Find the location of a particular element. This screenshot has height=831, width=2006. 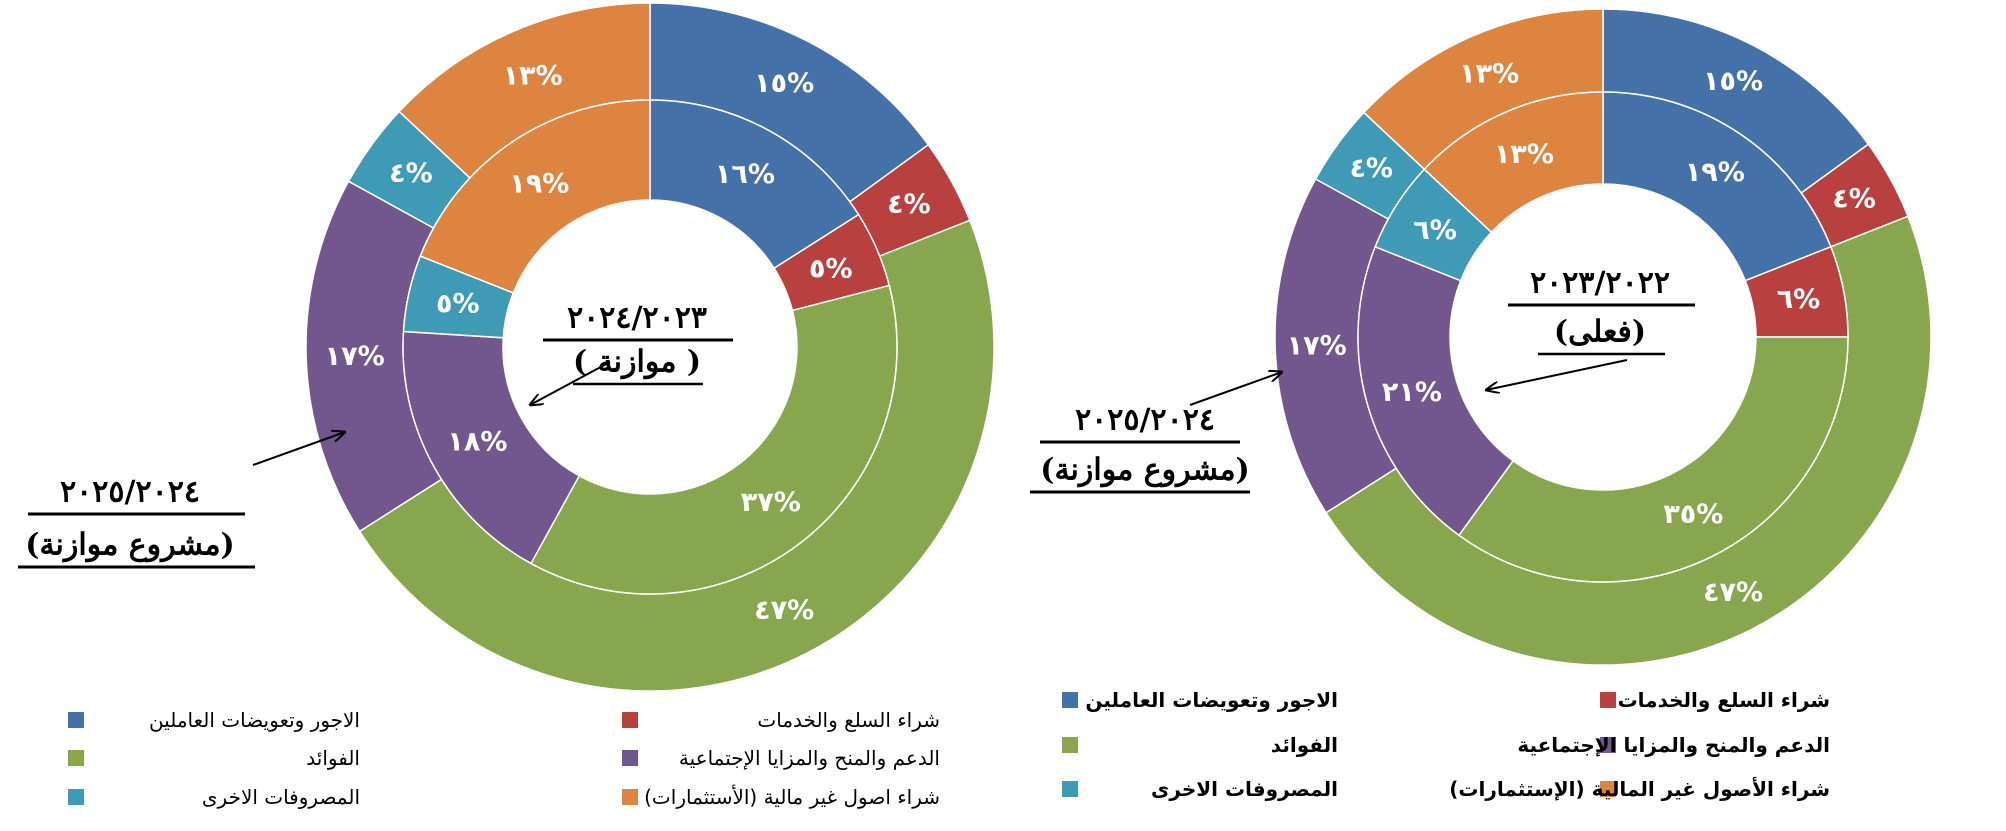

data-label-inner-goods: ٥% is located at coordinates (831, 268).